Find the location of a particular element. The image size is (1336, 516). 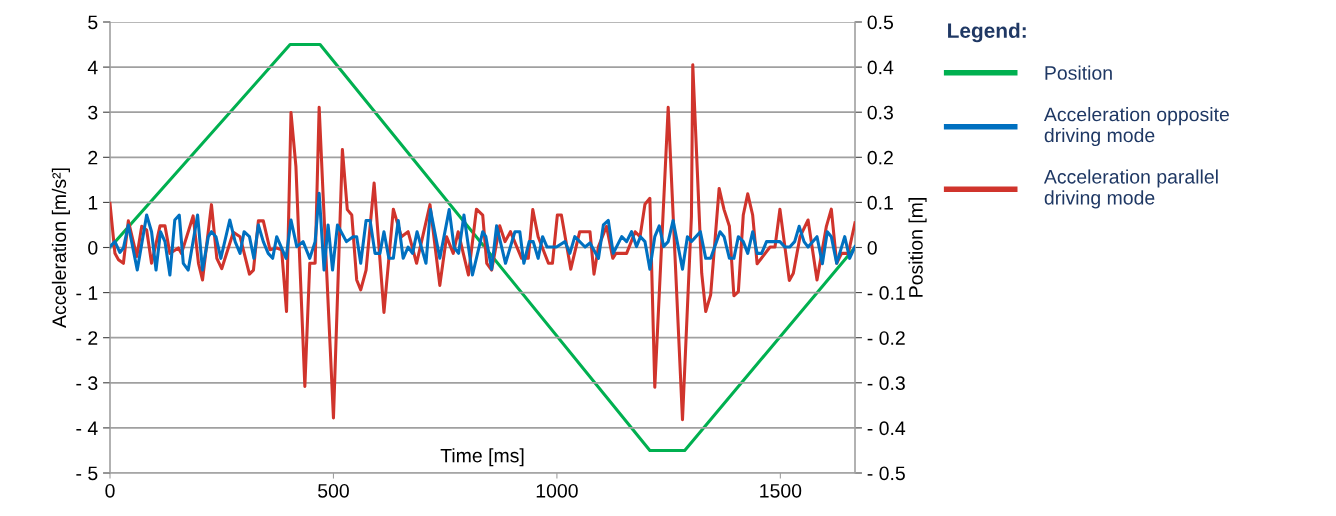

y-tick-label: - 3 is located at coordinates (87, 383).